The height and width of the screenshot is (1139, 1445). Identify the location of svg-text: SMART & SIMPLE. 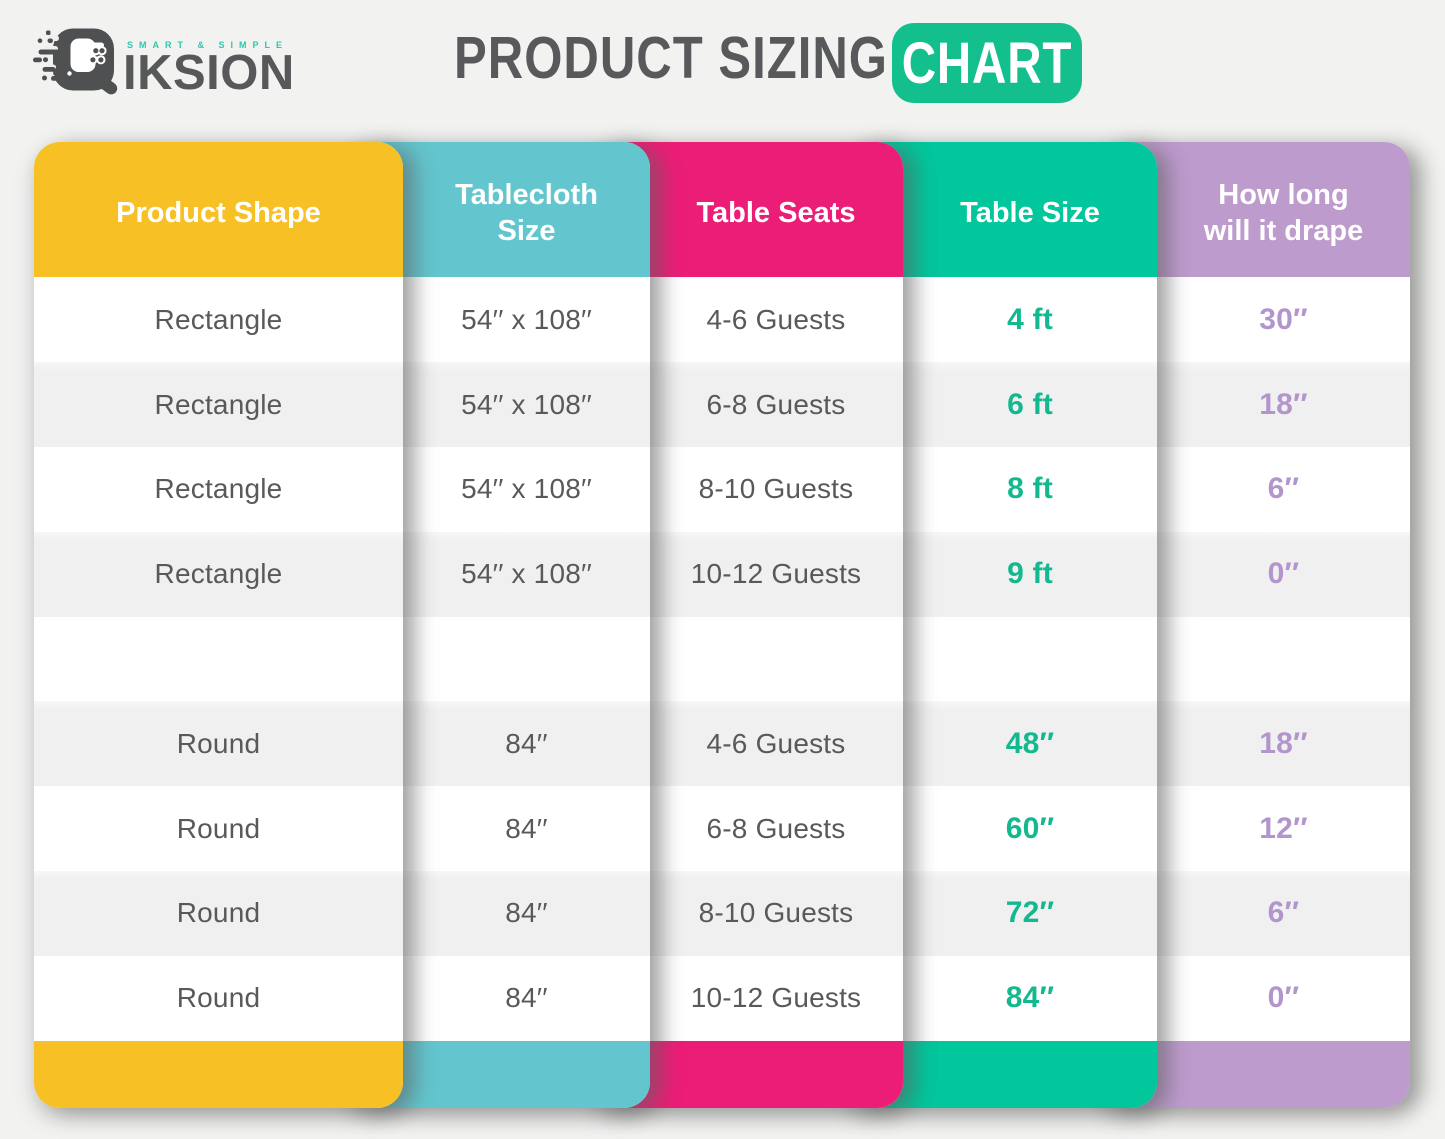
(207, 45).